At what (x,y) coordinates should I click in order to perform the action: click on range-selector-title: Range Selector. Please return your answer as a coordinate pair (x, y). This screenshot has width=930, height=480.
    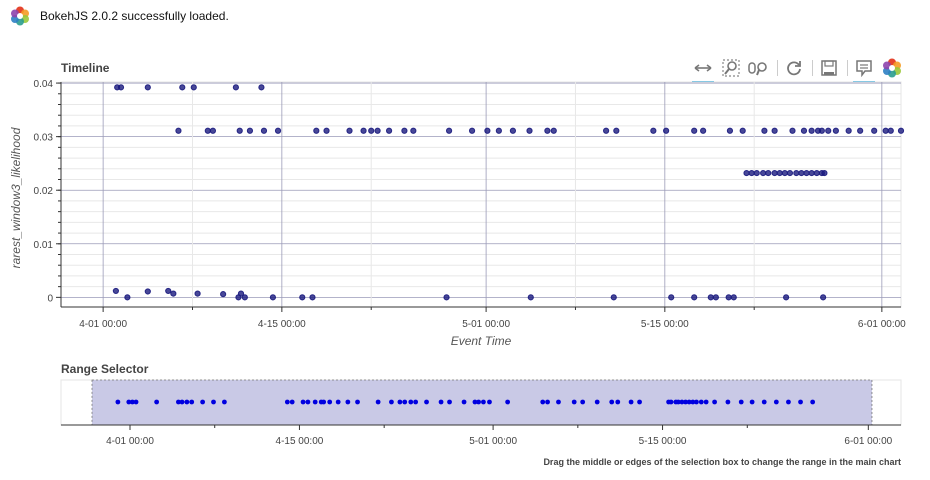
    Looking at the image, I should click on (105, 369).